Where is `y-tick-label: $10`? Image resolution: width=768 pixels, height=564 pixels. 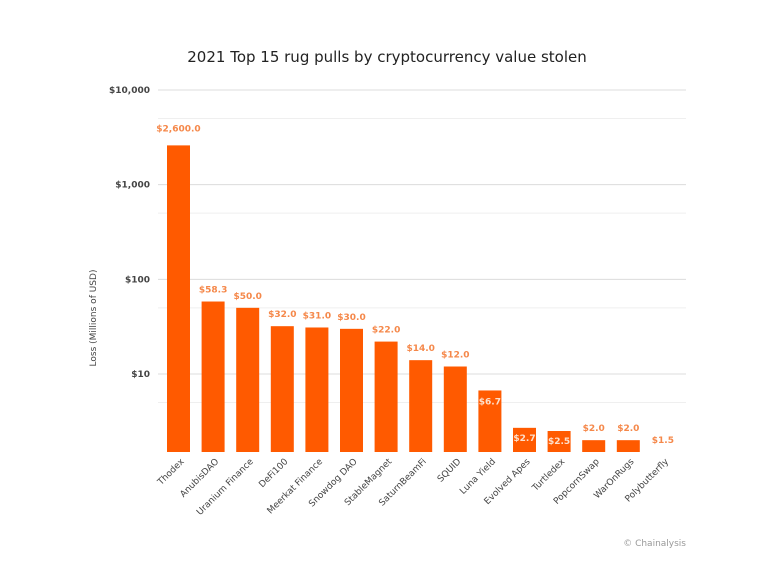
y-tick-label: $10 is located at coordinates (140, 375).